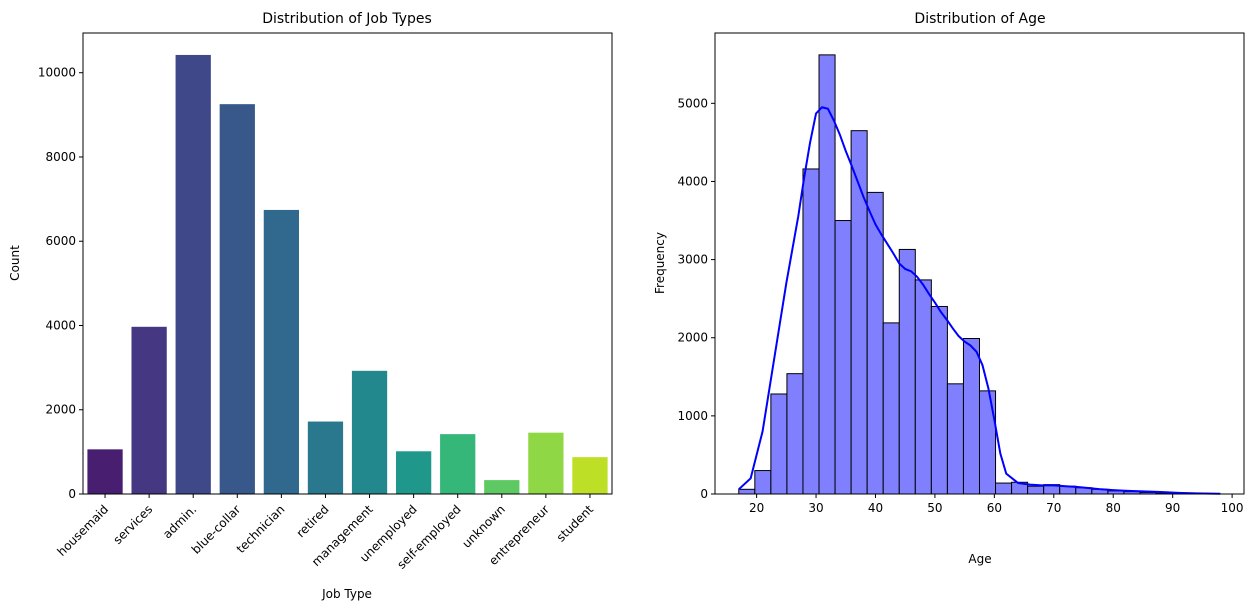 This screenshot has height=612, width=1256. I want to click on bar-services, so click(149, 410).